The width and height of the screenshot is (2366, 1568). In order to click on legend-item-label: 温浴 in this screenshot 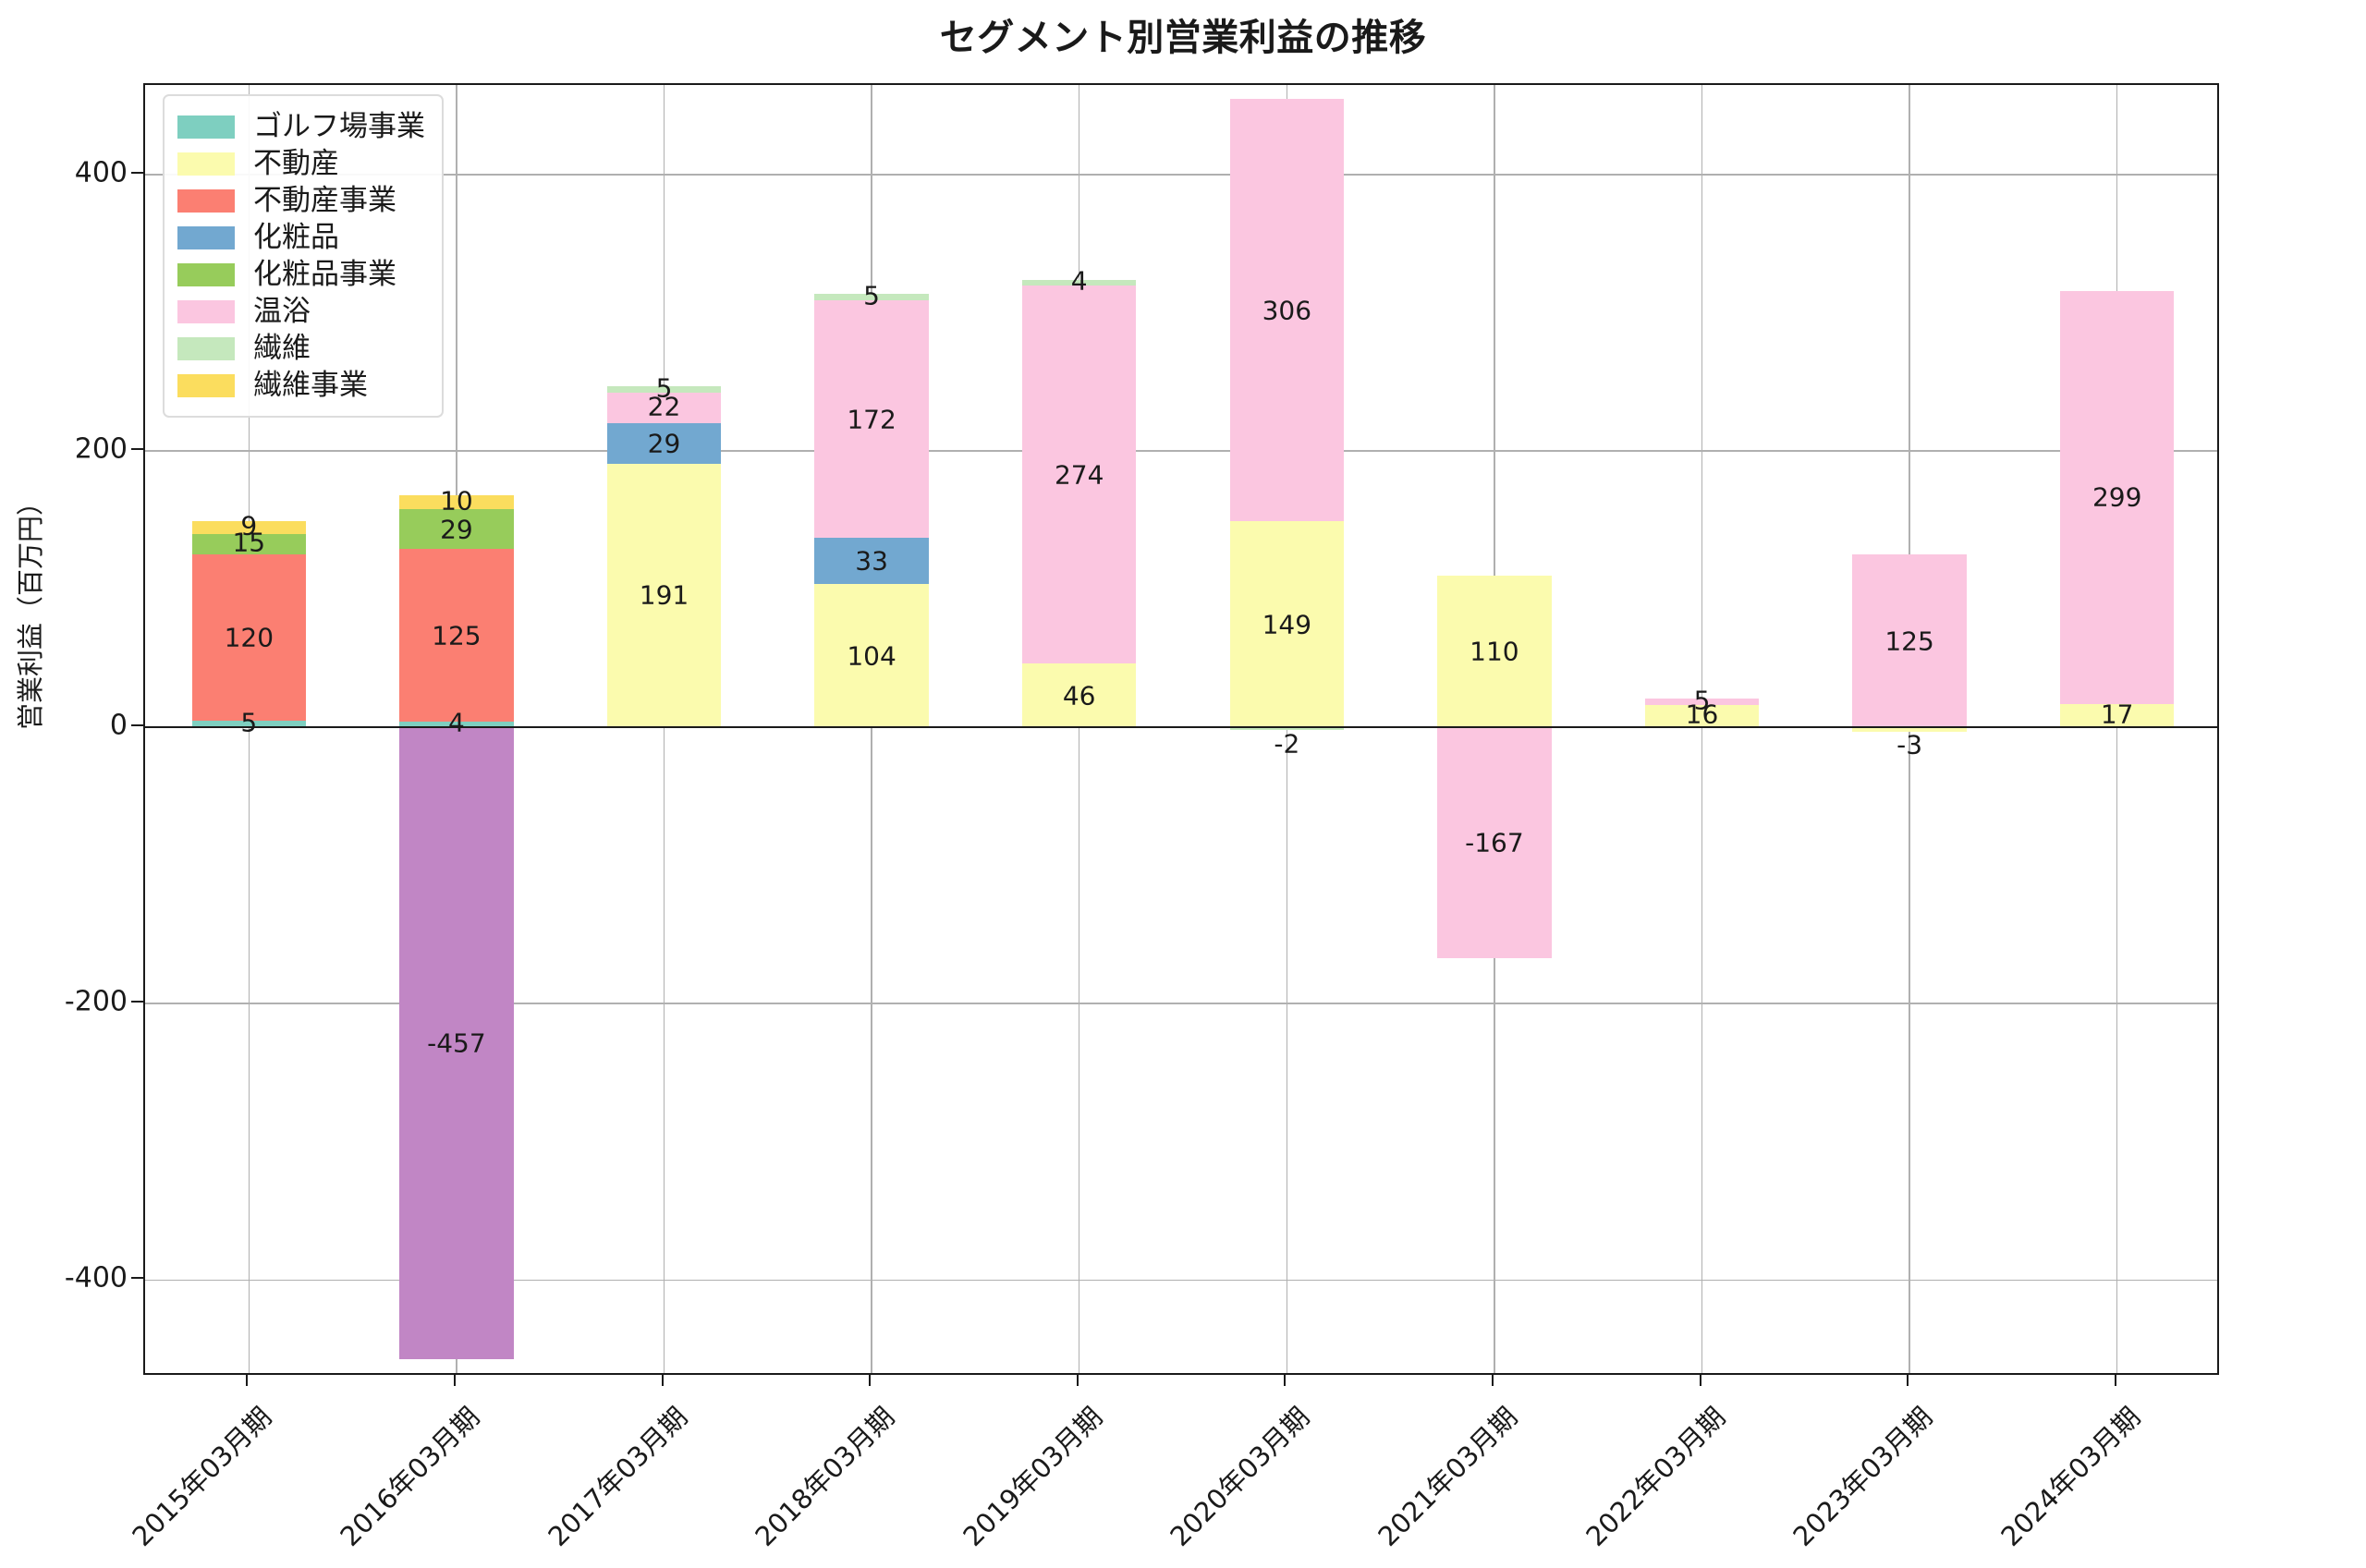, I will do `click(282, 311)`.